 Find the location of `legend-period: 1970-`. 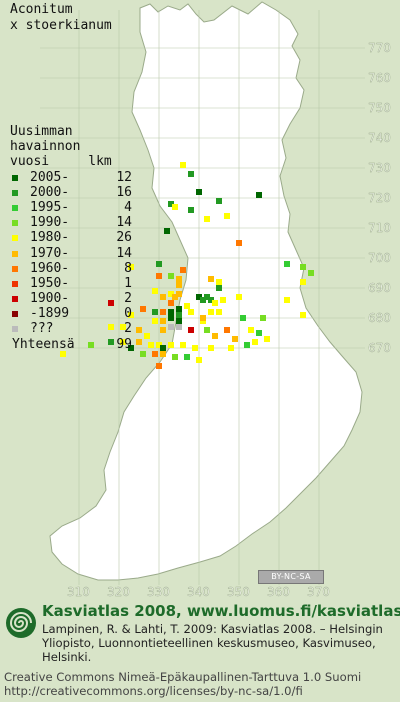

legend-period: 1970- is located at coordinates (50, 253).